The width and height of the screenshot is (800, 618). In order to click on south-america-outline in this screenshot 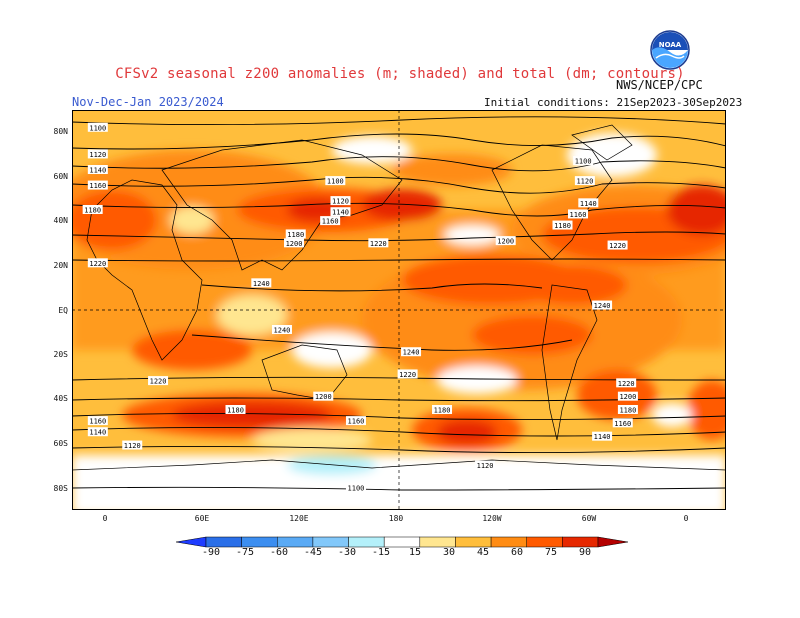, I will do `click(569, 362)`.